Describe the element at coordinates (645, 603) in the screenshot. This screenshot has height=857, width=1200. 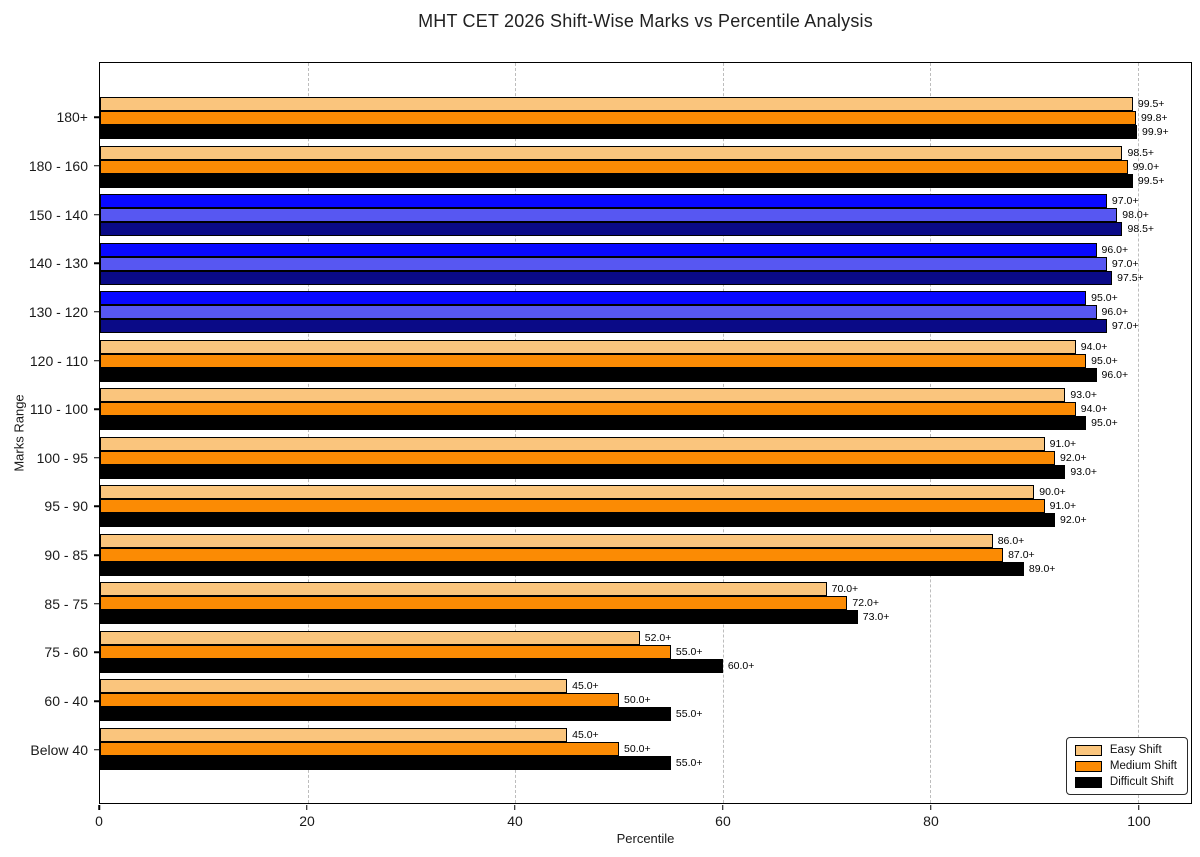
I see `bar-group-row: 70.0+ 72.0+ 73.0+` at that location.